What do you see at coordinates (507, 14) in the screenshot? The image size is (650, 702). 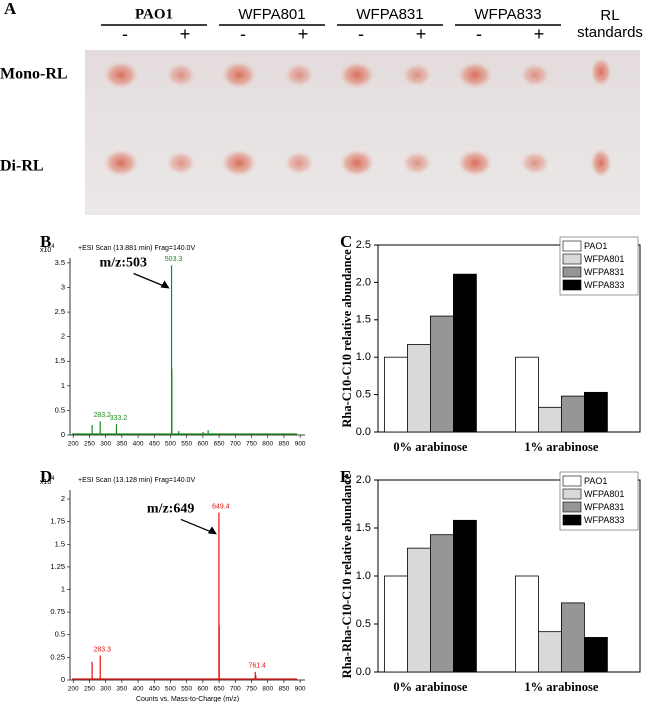 I see `strain-label: WFPA833` at bounding box center [507, 14].